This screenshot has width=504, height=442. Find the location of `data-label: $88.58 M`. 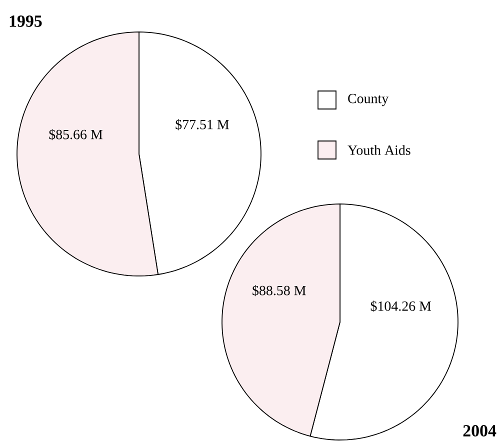

data-label: $88.58 M is located at coordinates (279, 290).